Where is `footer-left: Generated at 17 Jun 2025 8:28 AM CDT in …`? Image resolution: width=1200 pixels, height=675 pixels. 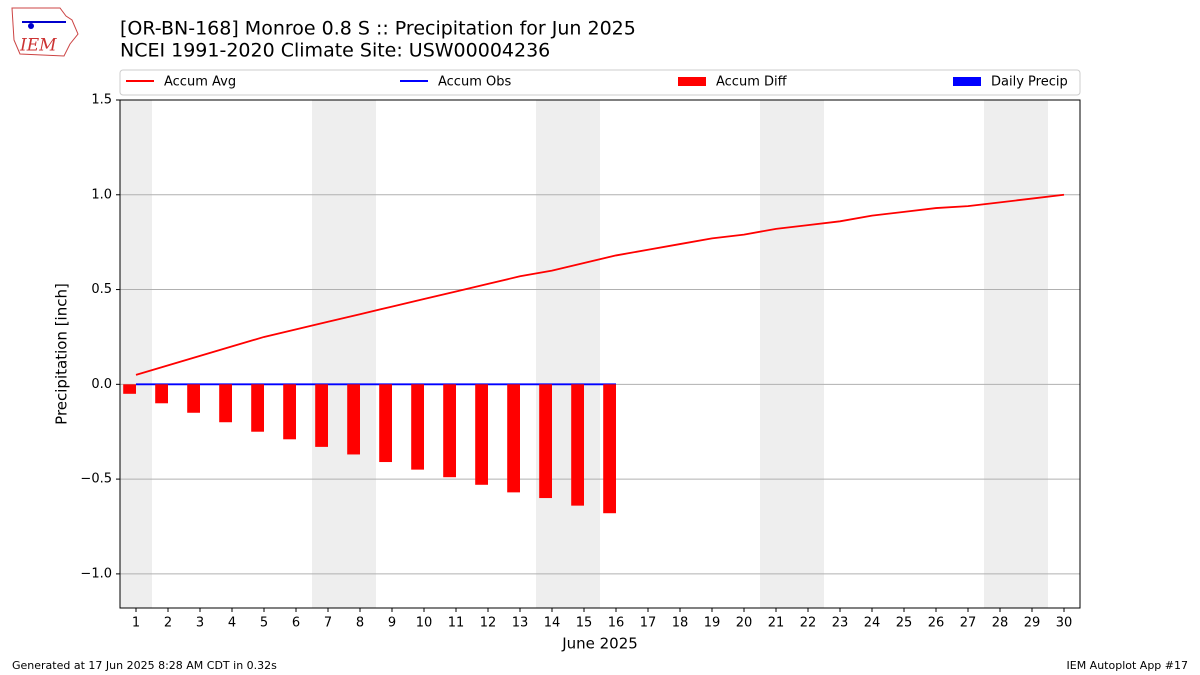
footer-left: Generated at 17 Jun 2025 8:28 AM CDT in … is located at coordinates (144, 665).